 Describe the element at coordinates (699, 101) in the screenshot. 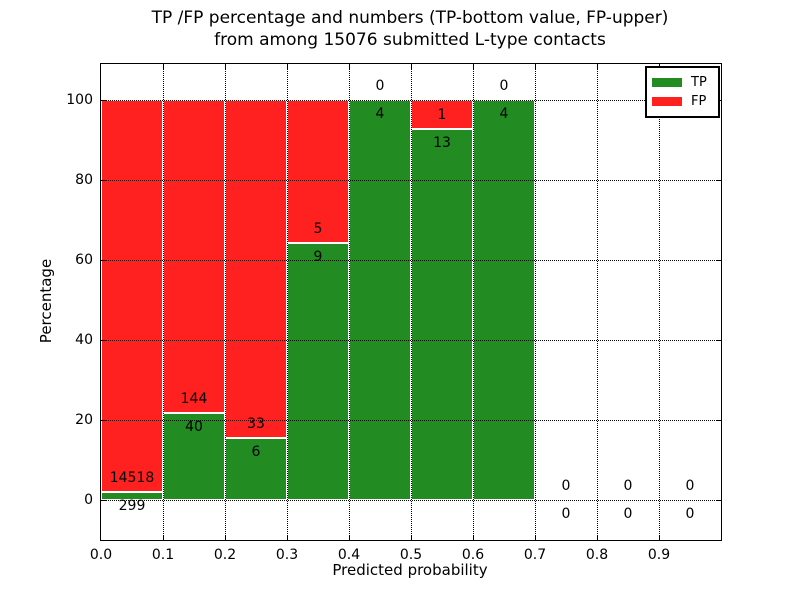

I see `legend-label-fp: FP` at that location.